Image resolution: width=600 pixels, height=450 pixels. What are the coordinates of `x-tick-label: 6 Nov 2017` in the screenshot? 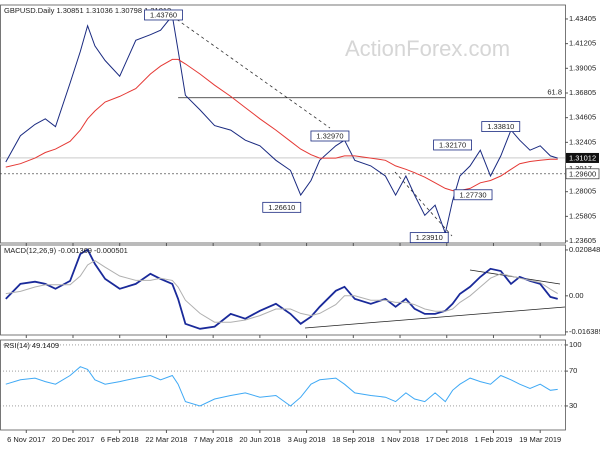 It's located at (26, 439).